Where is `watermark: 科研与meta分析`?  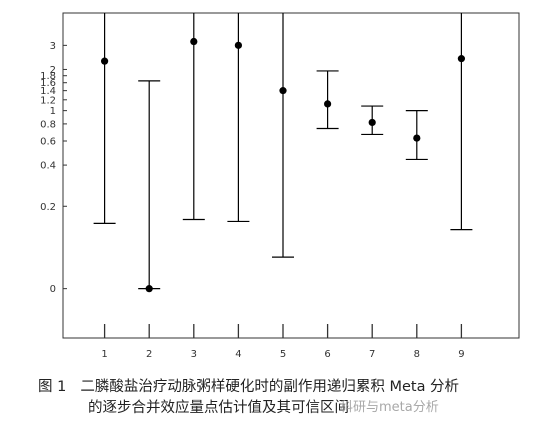 watermark: 科研与meta分析 is located at coordinates (389, 405).